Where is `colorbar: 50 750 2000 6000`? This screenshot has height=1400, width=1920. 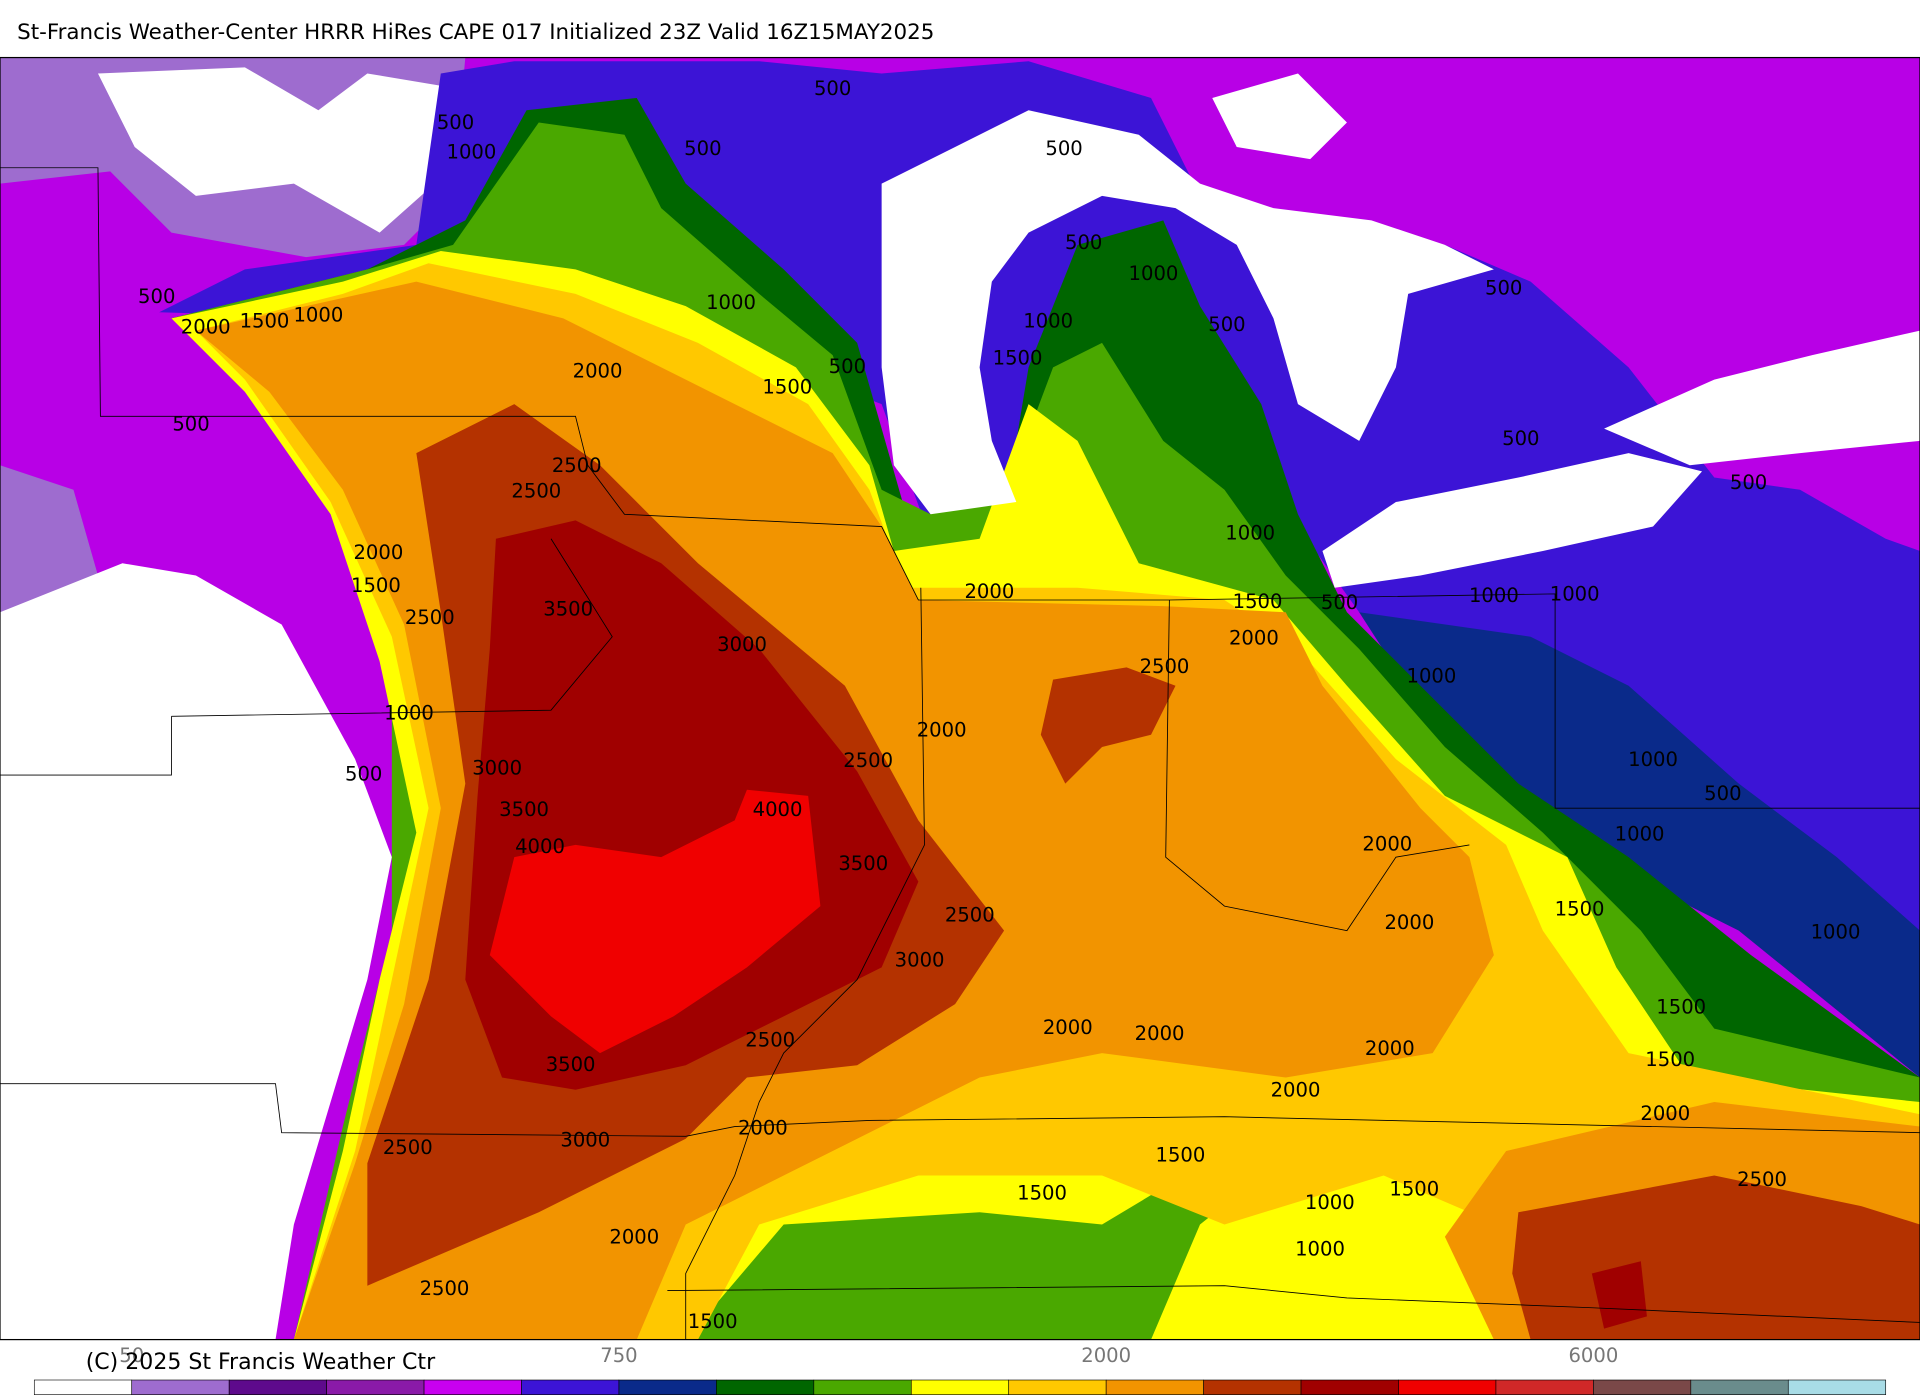
colorbar: 50 750 2000 6000 is located at coordinates (960, 1370).